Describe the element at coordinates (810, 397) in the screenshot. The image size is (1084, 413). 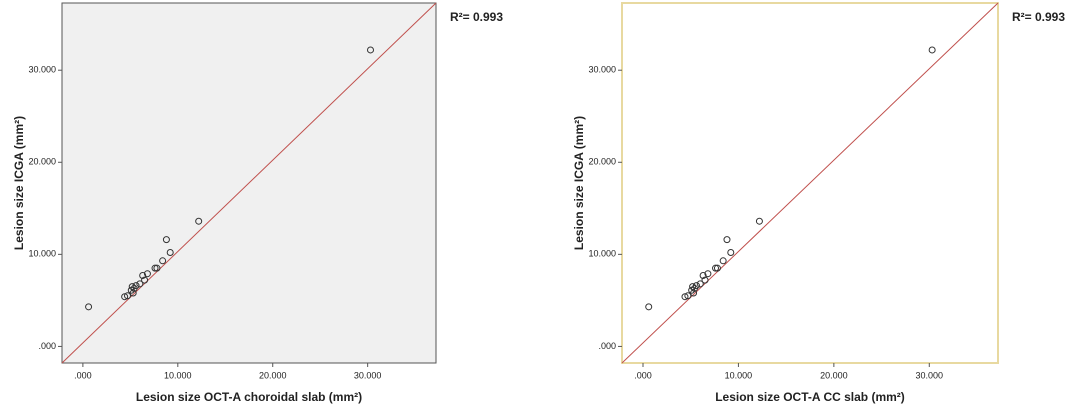
I see `x-axis-label: Lesion size OCT-A CC slab (mm²)` at that location.